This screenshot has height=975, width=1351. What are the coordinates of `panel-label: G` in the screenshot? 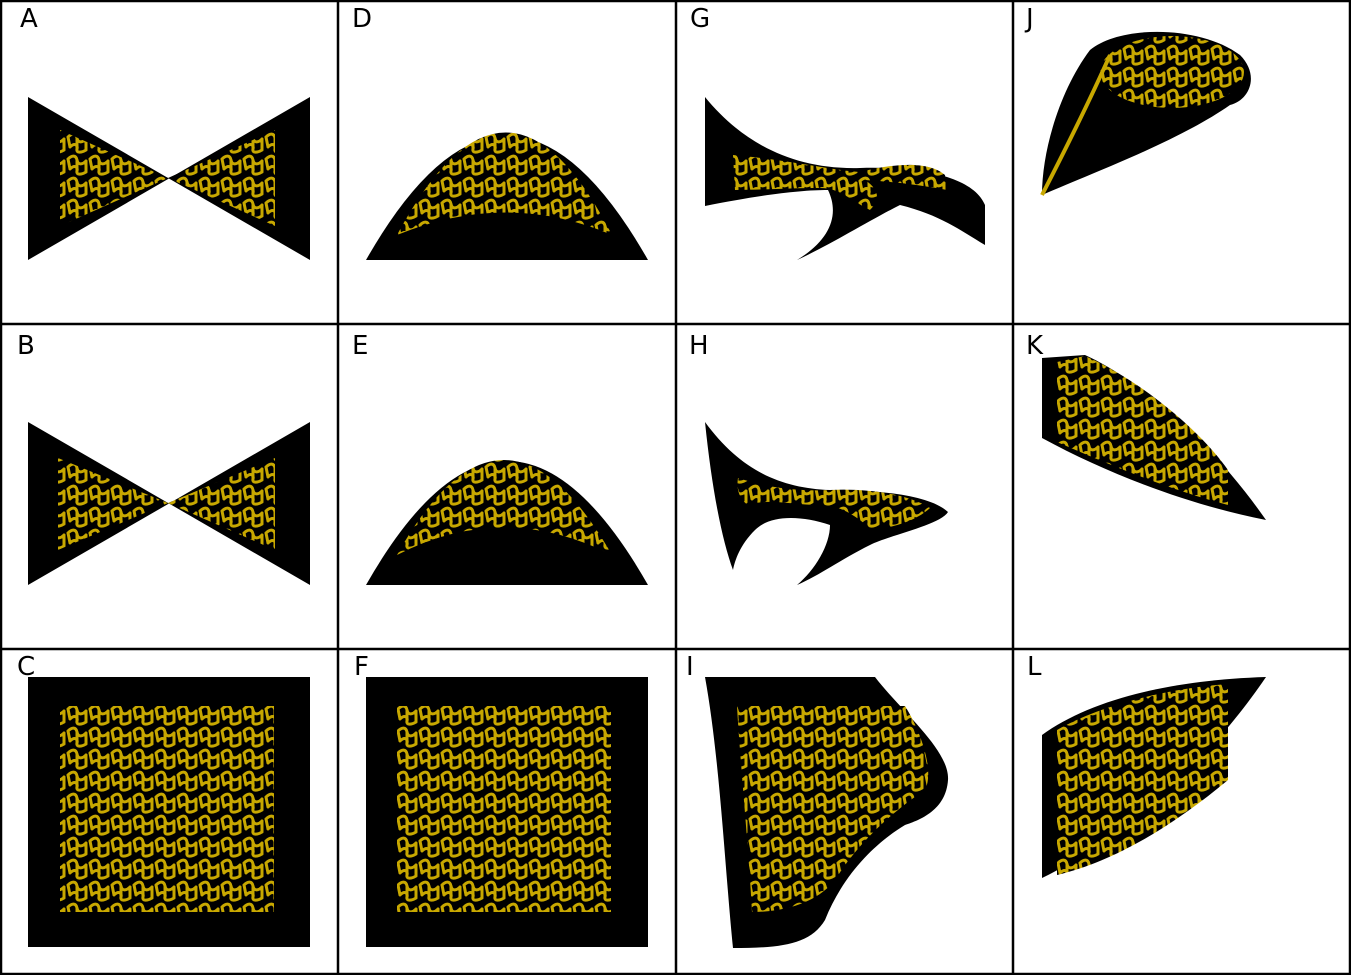 It's located at (700, 19).